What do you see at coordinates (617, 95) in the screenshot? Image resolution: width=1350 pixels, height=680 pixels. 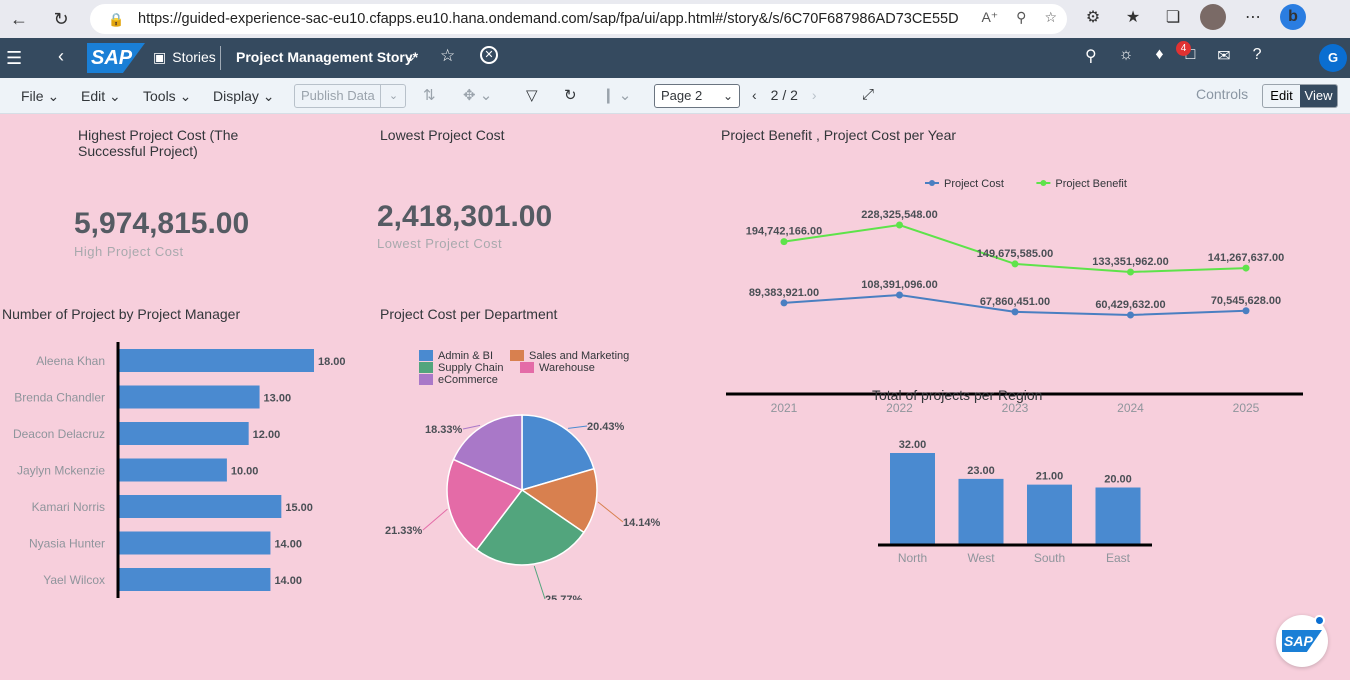 I see `bookmark-icon: ❙ ⌄` at bounding box center [617, 95].